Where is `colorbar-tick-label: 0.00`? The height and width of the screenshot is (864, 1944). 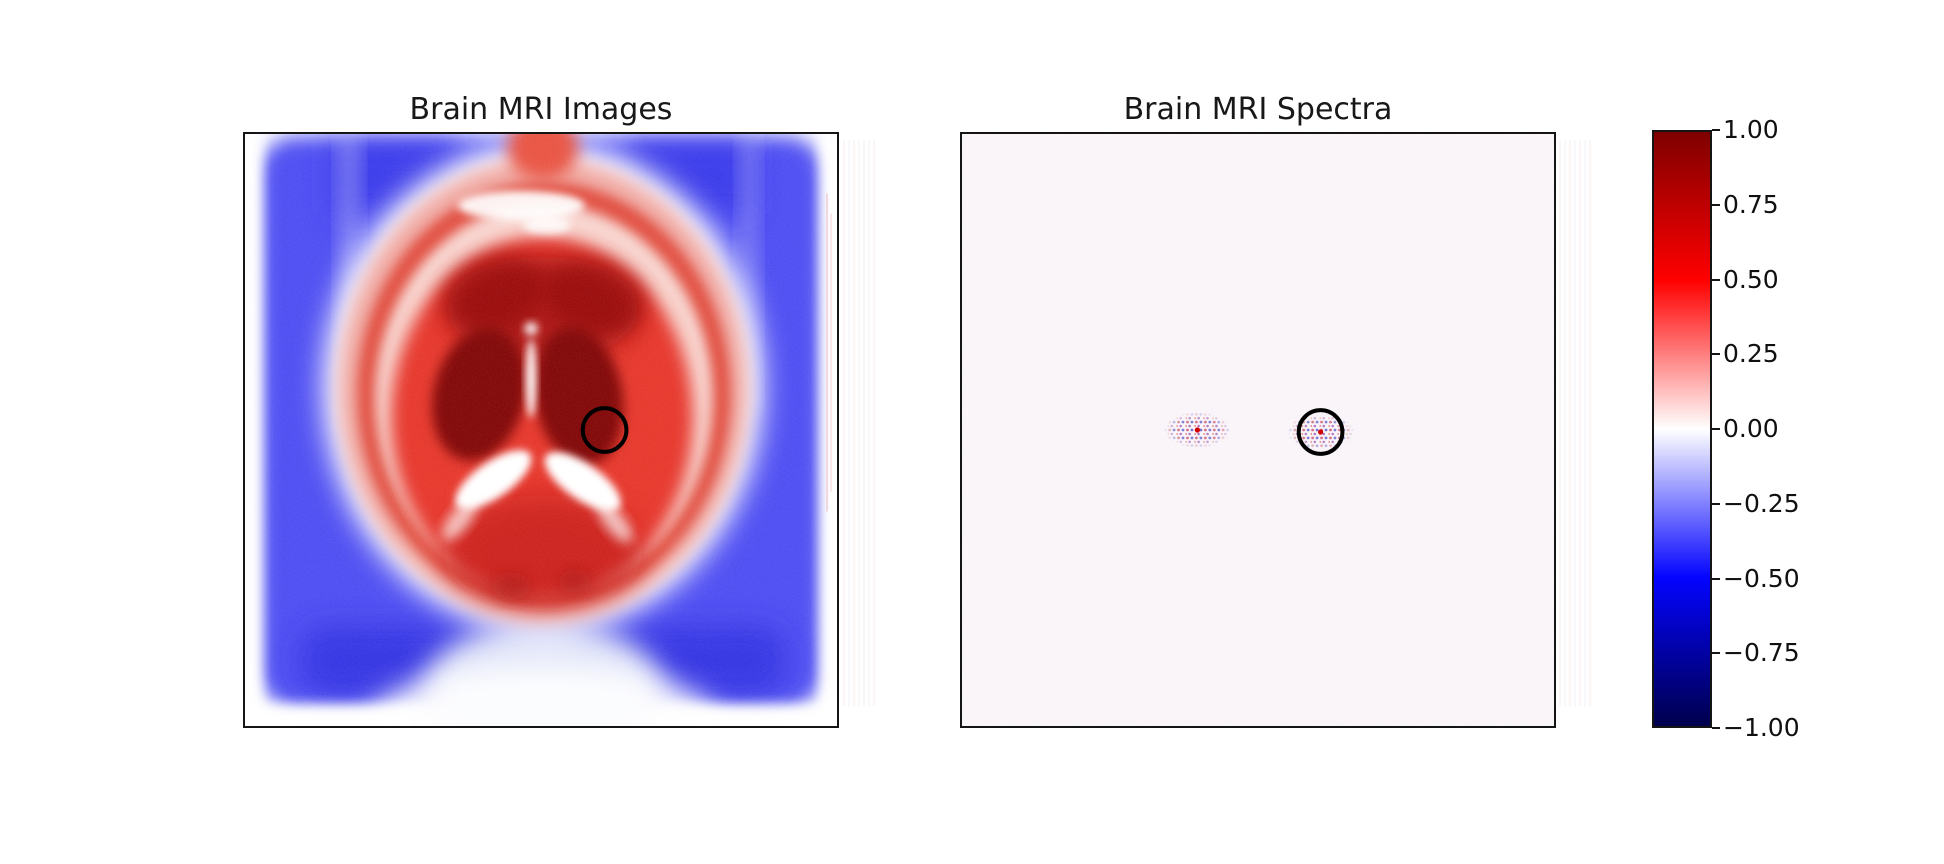
colorbar-tick-label: 0.00 is located at coordinates (1751, 428).